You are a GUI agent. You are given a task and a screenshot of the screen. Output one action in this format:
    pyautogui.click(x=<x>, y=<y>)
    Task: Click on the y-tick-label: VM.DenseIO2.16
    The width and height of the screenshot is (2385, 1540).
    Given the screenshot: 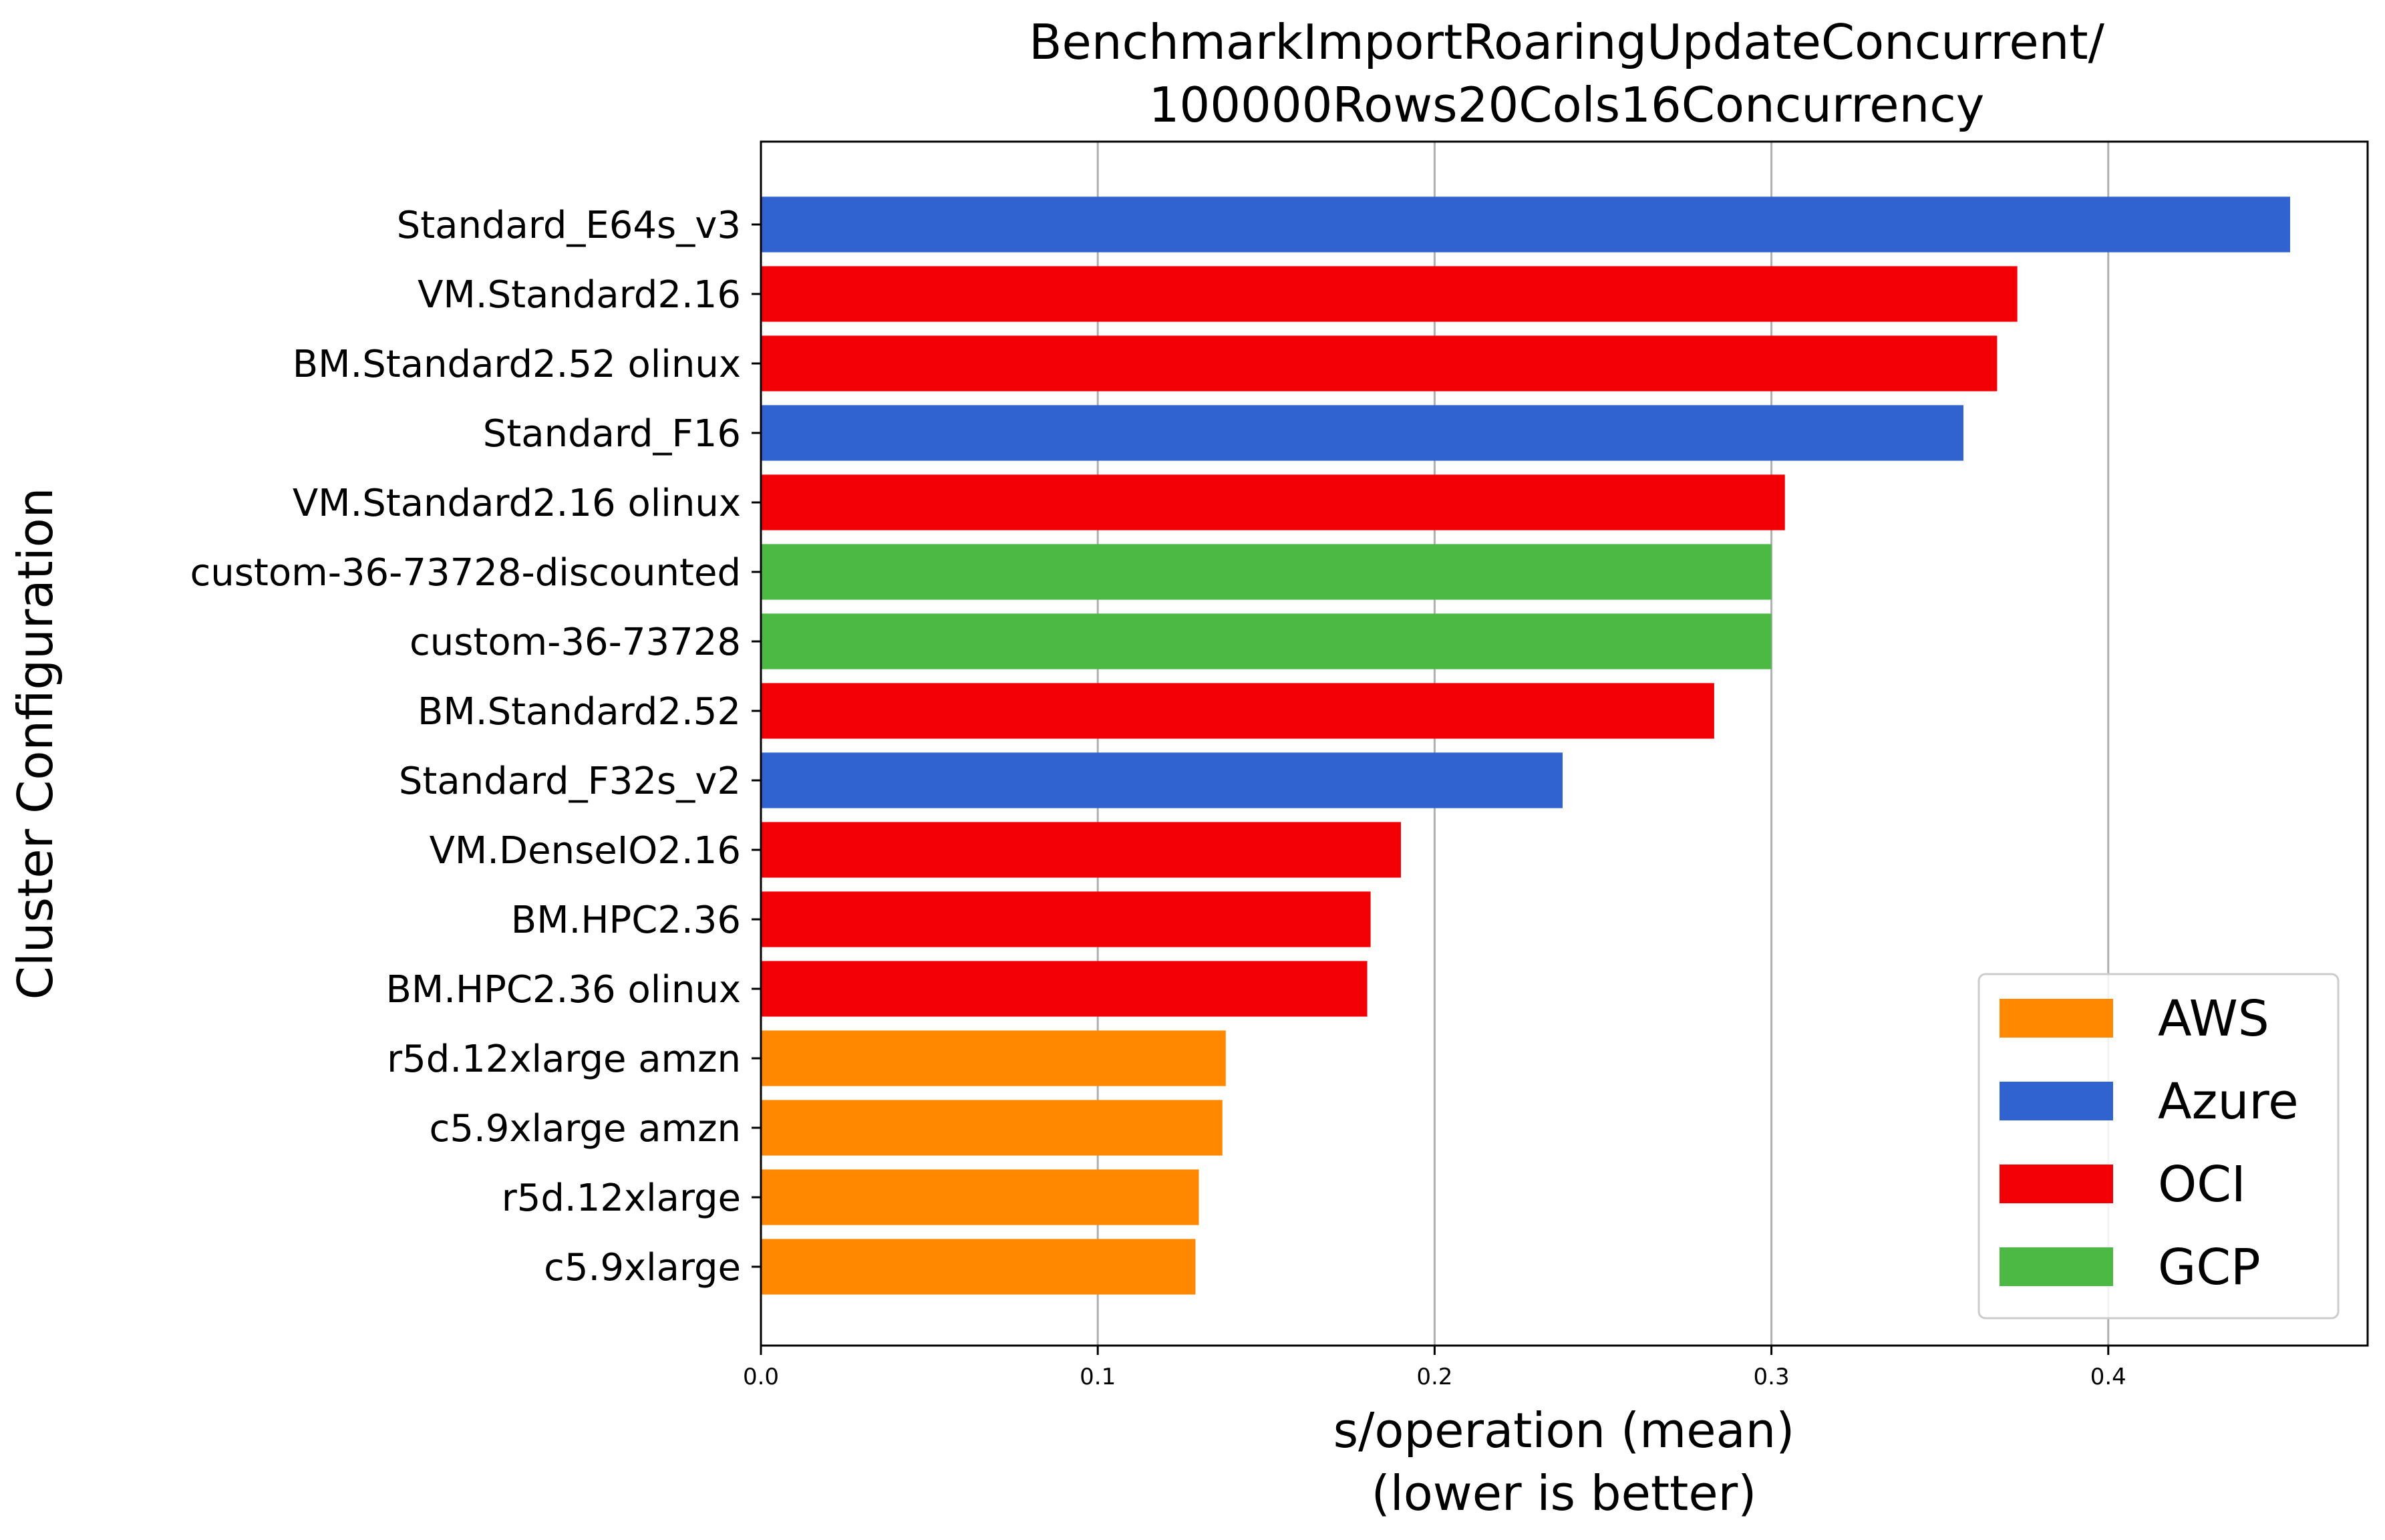 What is the action you would take?
    pyautogui.click(x=585, y=851)
    